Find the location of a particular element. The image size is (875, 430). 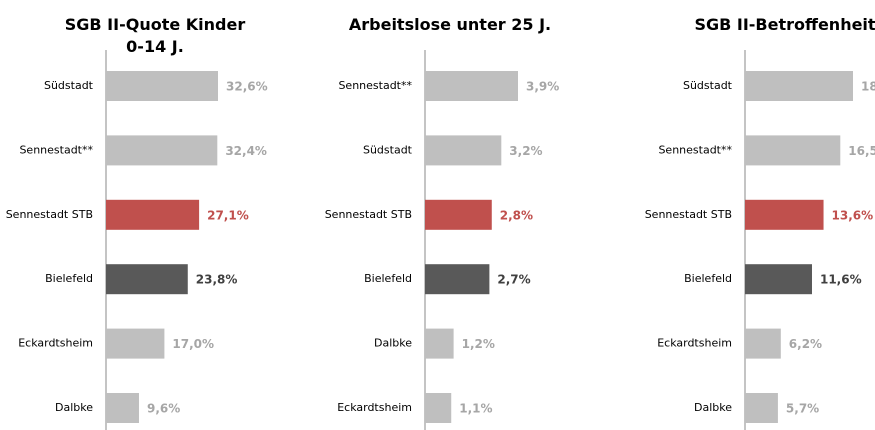

value-label: 17,0% is located at coordinates (193, 344).